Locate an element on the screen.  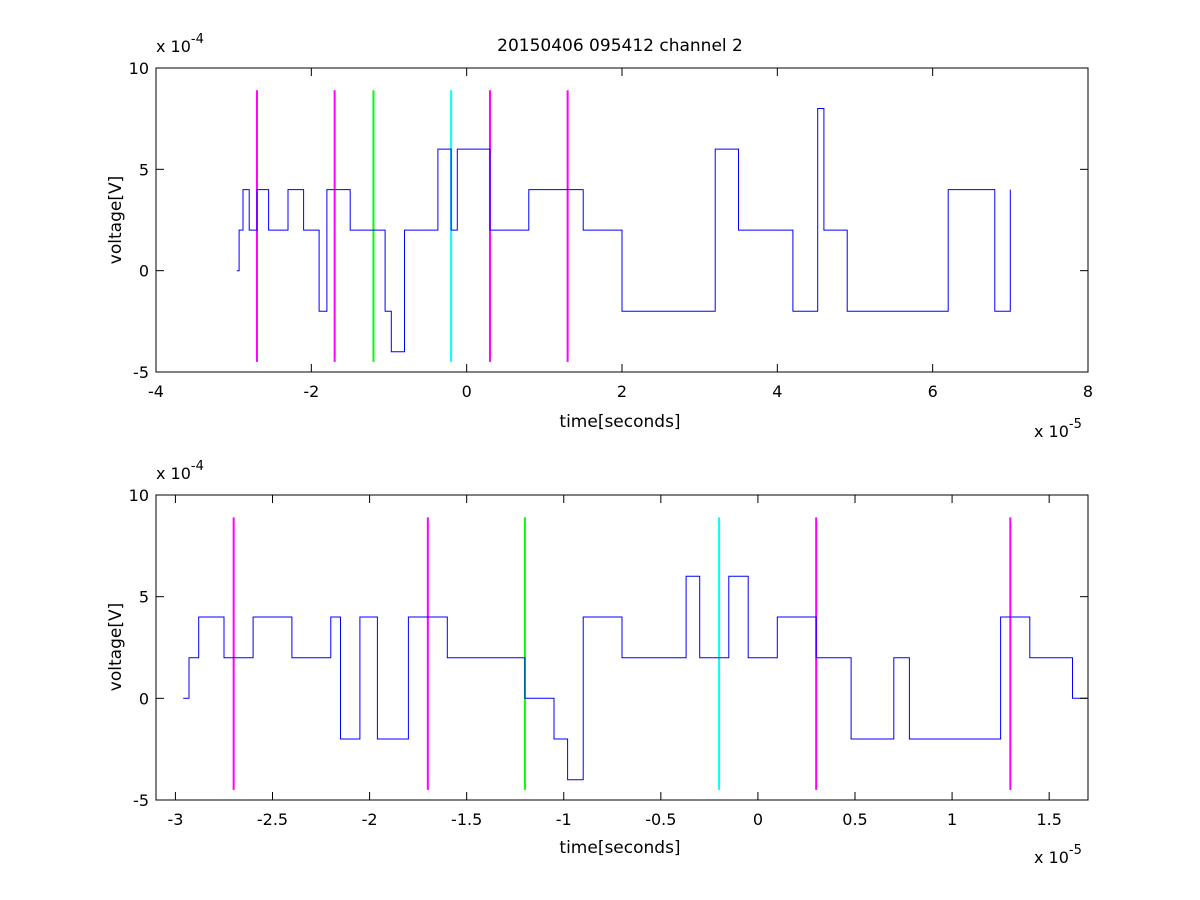
top-x-tick-label: 6 is located at coordinates (933, 391).